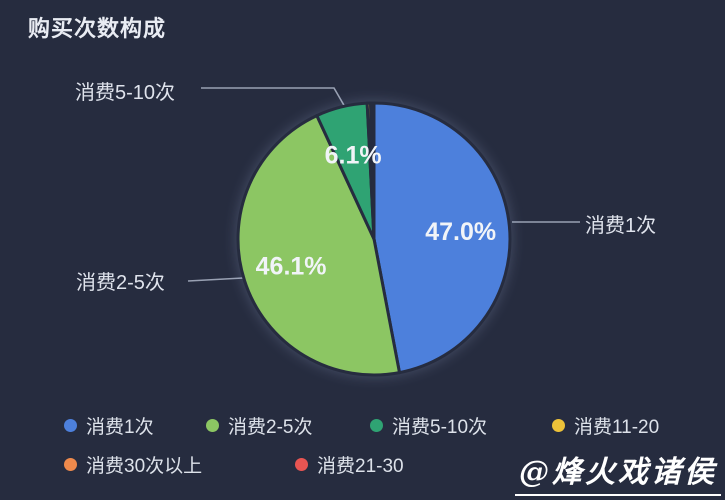  Describe the element at coordinates (120, 283) in the screenshot. I see `callout-label-2-5-times: 消费2-5次` at that location.